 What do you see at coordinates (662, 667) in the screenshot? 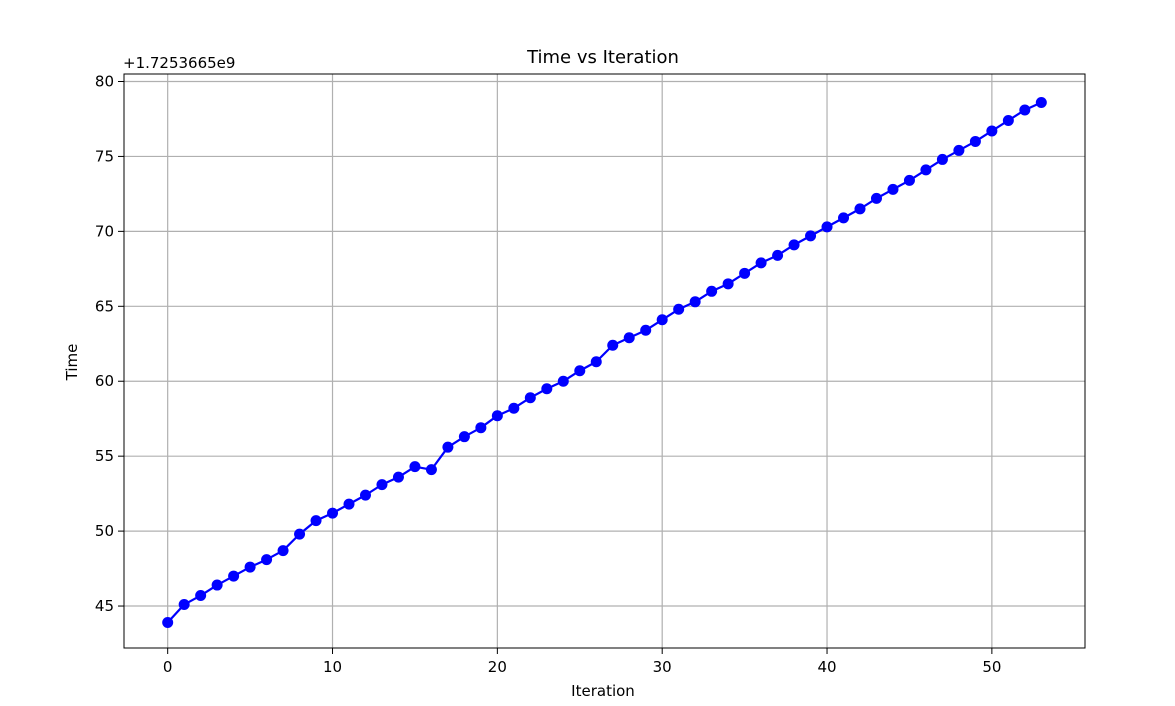
I see `x-tick-label: 30` at bounding box center [662, 667].